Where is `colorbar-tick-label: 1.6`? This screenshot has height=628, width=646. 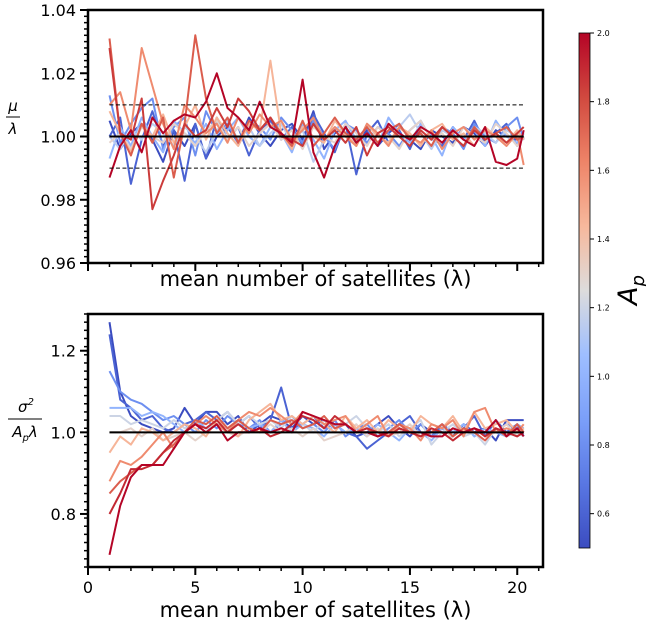
colorbar-tick-label: 1.6 is located at coordinates (603, 170).